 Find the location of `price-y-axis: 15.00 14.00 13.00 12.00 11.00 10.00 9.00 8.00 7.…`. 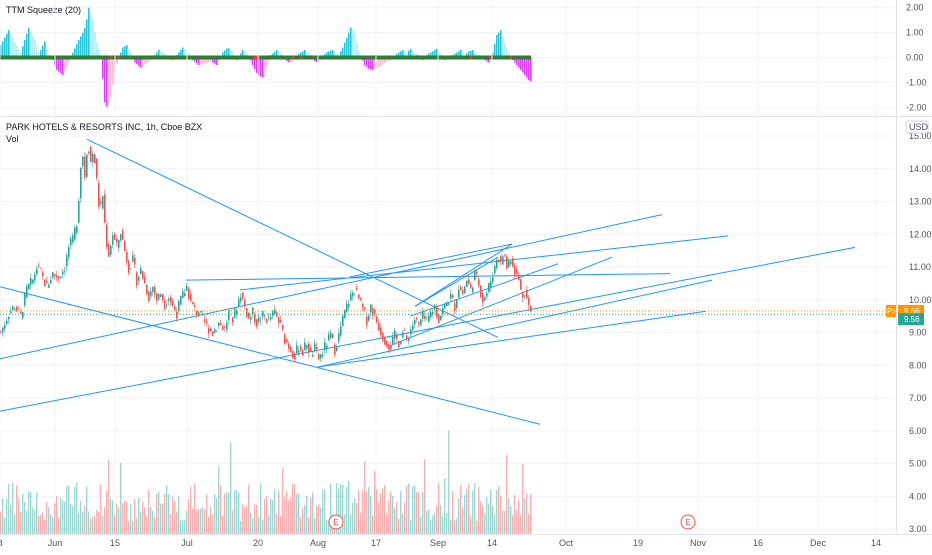

price-y-axis: 15.00 14.00 13.00 12.00 11.00 10.00 9.00 8.00 7.… is located at coordinates (920, 332).